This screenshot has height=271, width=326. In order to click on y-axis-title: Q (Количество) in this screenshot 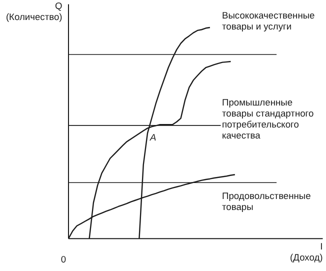, I will do `click(34, 11)`.